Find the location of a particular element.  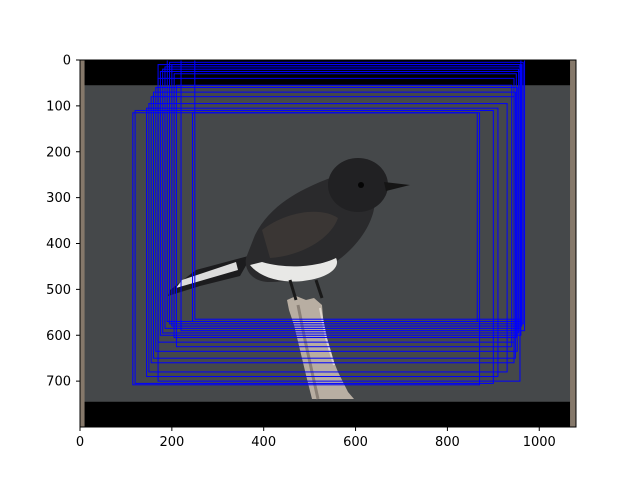

y-tick-label: 300 is located at coordinates (58, 198).